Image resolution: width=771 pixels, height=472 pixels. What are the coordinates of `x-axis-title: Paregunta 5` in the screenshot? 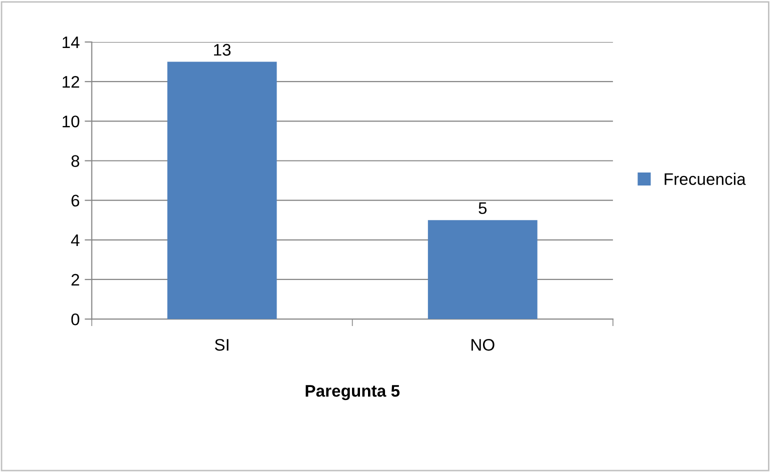 It's located at (353, 392).